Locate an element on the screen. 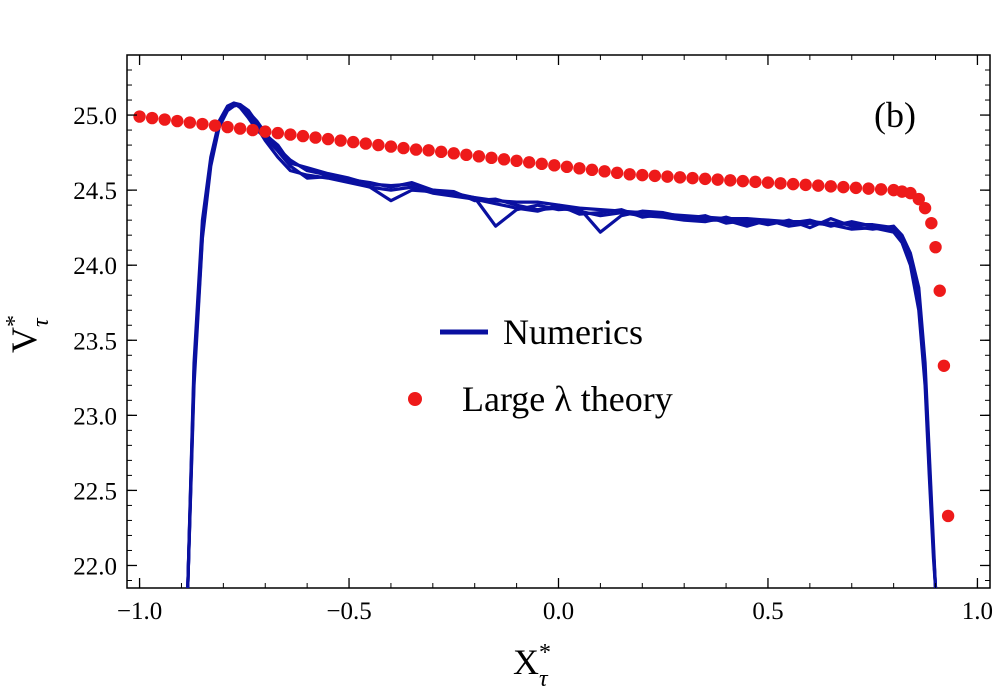 The image size is (996, 693). x-axis-label: X* τ is located at coordinates (532, 666).